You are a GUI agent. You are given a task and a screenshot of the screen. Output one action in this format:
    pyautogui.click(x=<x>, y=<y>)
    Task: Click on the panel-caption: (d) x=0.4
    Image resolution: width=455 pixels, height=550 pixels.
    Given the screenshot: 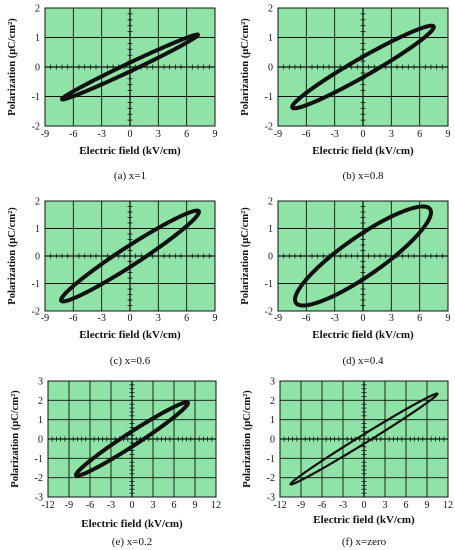 What is the action you would take?
    pyautogui.click(x=363, y=361)
    